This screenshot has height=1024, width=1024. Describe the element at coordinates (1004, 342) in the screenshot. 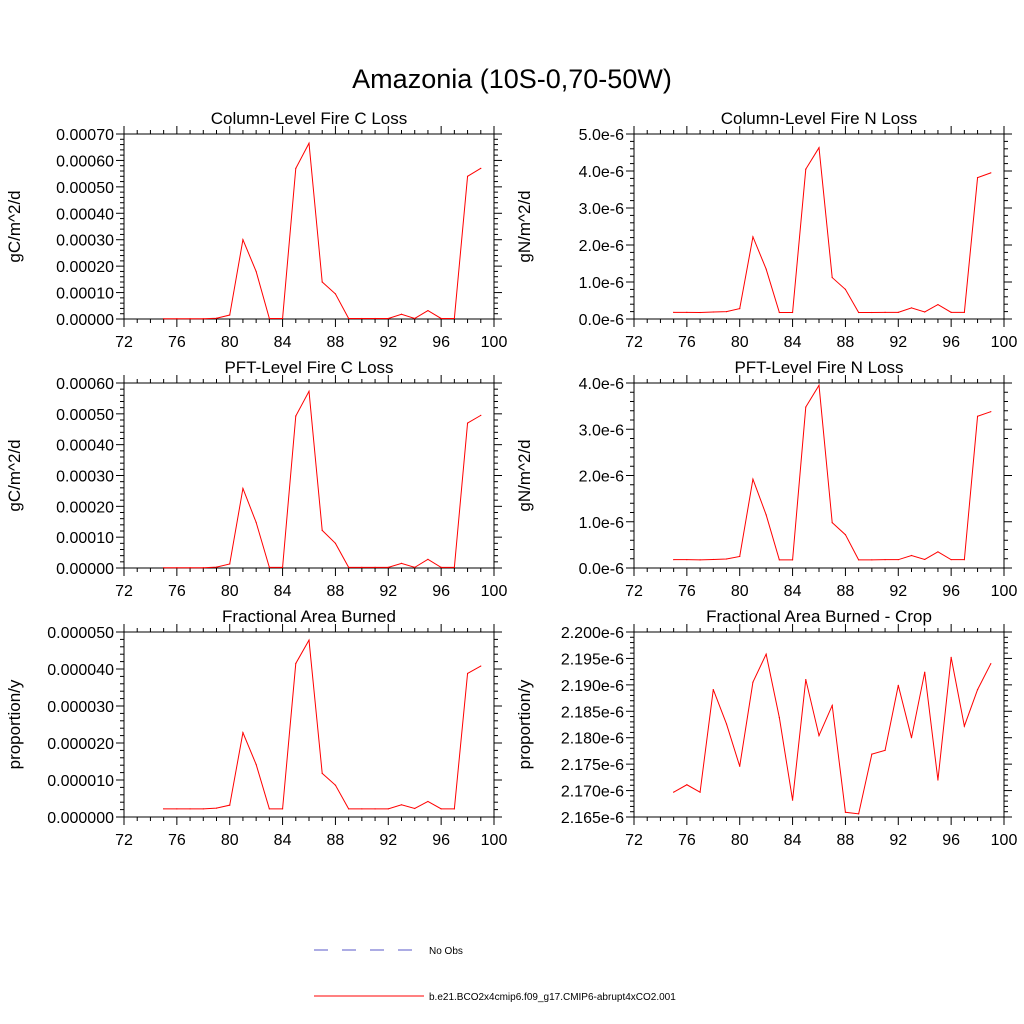

I see `x-tick-label: 100` at that location.